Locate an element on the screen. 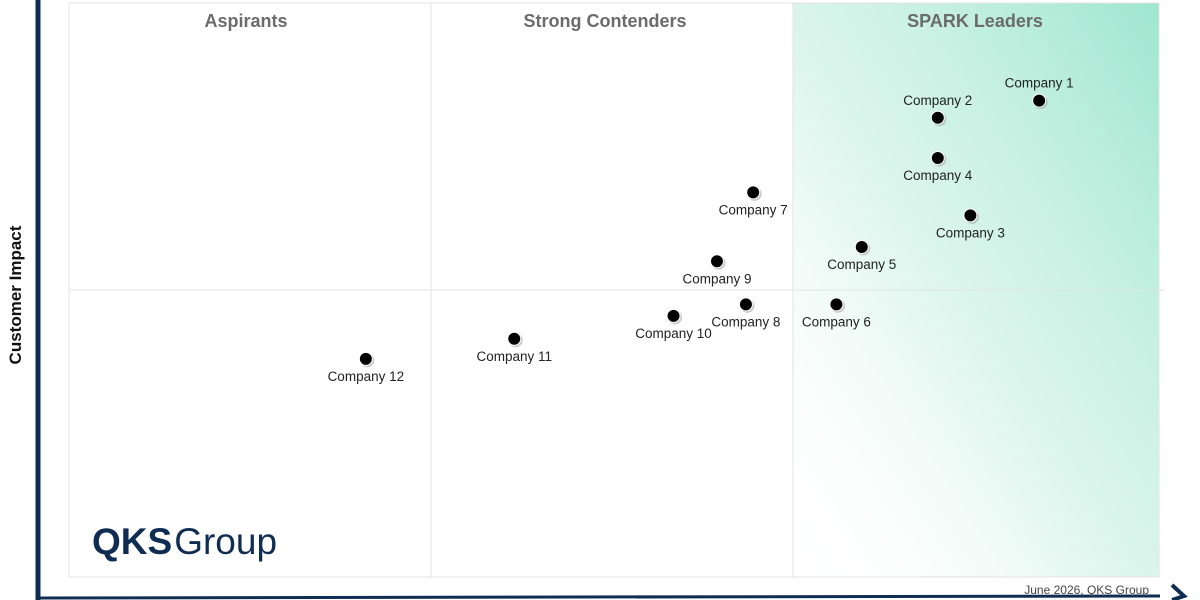 This screenshot has width=1200, height=600. data-point-label: Company 10 is located at coordinates (673, 333).